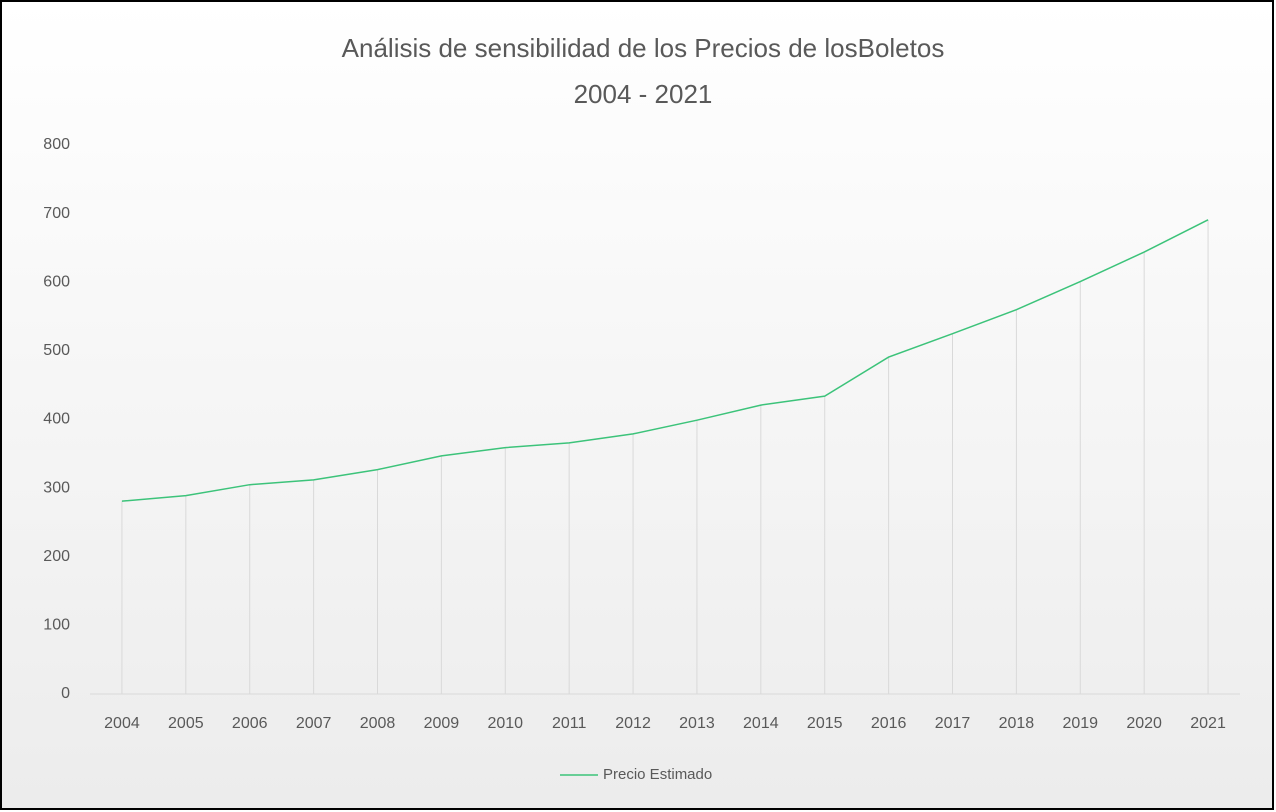  What do you see at coordinates (825, 723) in the screenshot?
I see `x-tick-label: 2015` at bounding box center [825, 723].